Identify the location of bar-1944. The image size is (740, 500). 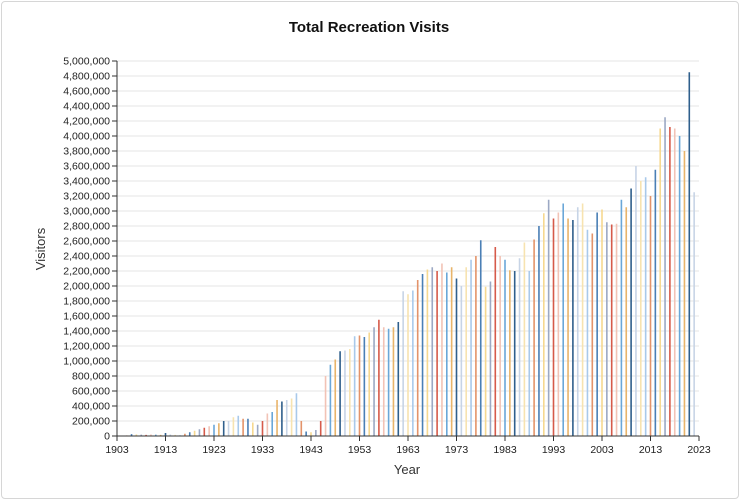
(316, 433).